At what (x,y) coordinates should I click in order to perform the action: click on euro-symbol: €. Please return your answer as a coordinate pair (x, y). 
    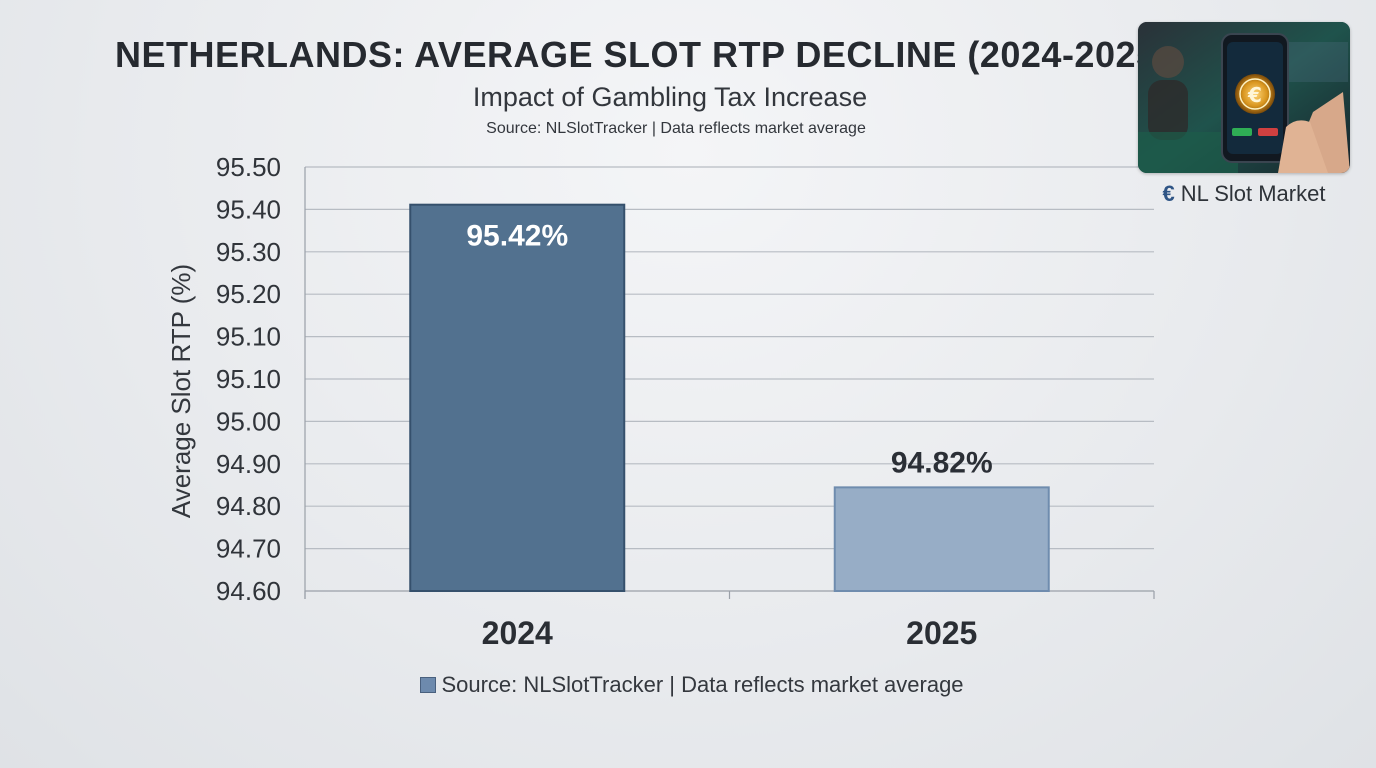
    Looking at the image, I should click on (1168, 193).